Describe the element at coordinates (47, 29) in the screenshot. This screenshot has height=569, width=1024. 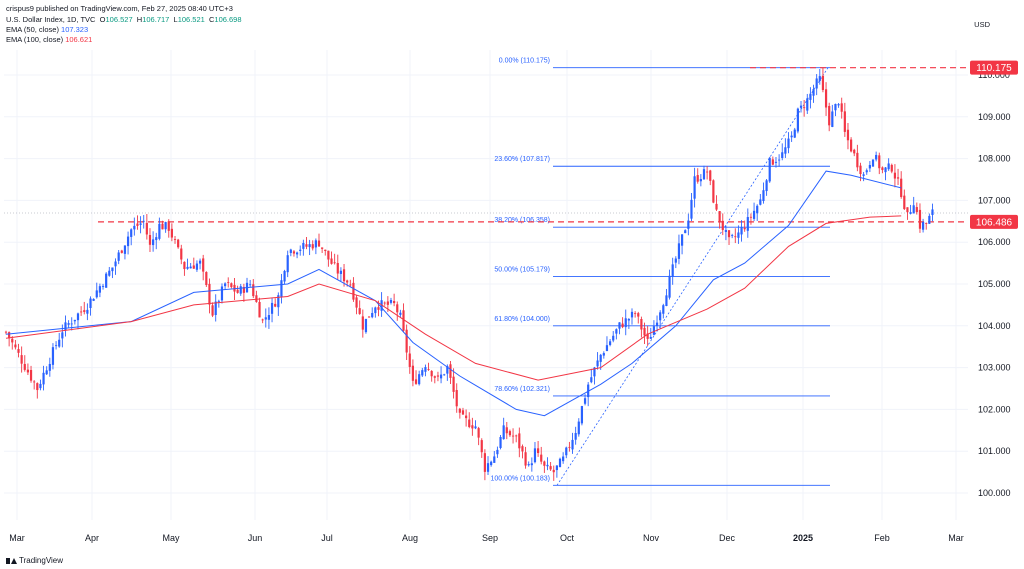
I see `ema50-legend: EMA (50, close) 107.323` at that location.